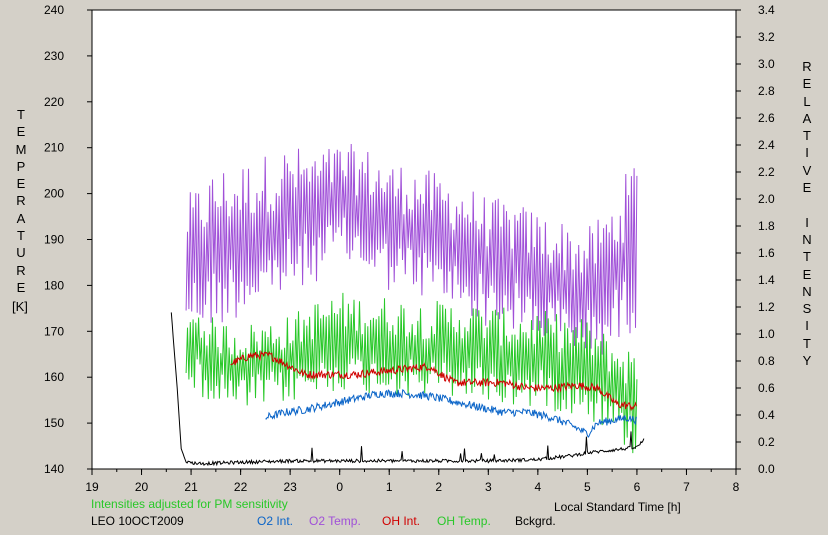  I want to click on x-tick-label: 2, so click(438, 487).